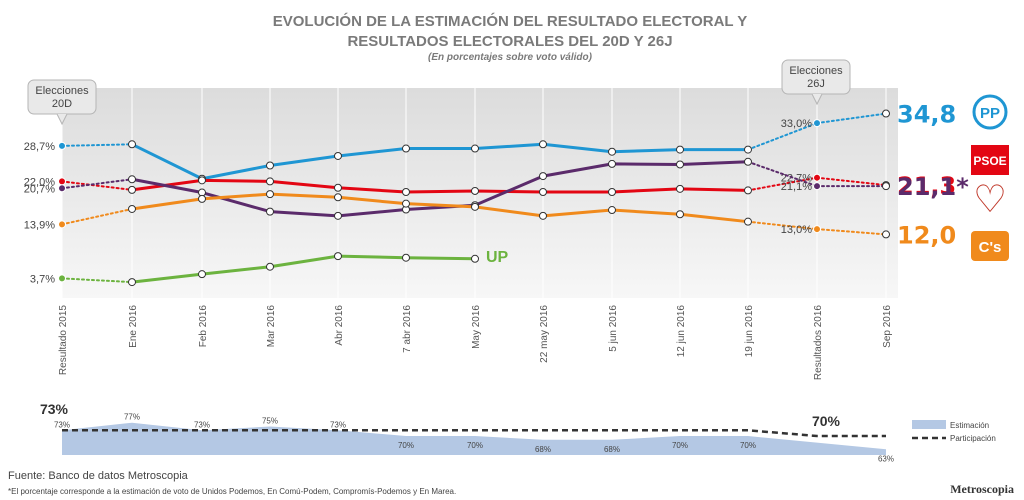 This screenshot has width=1024, height=500. What do you see at coordinates (826, 421) in the screenshot?
I see `participacion-right-label: 70%` at bounding box center [826, 421].